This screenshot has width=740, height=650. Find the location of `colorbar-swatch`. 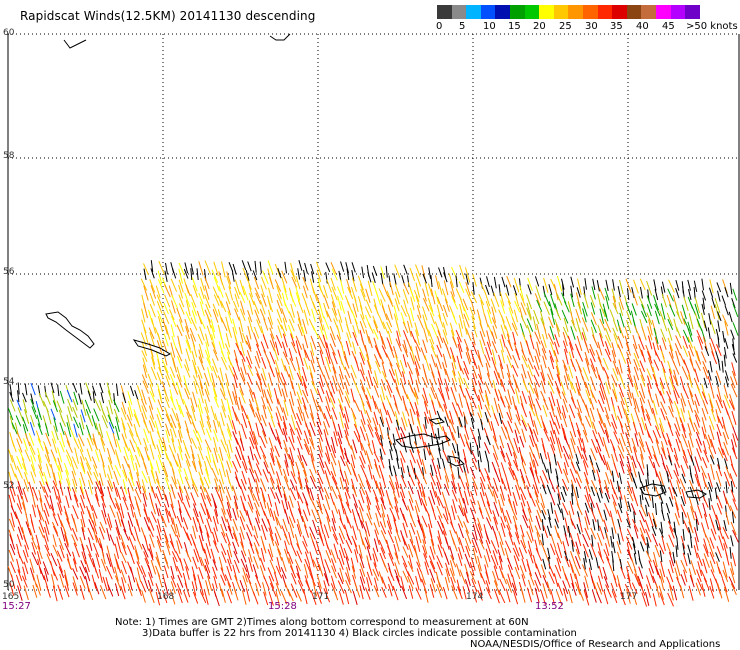

colorbar-swatch is located at coordinates (634, 12).